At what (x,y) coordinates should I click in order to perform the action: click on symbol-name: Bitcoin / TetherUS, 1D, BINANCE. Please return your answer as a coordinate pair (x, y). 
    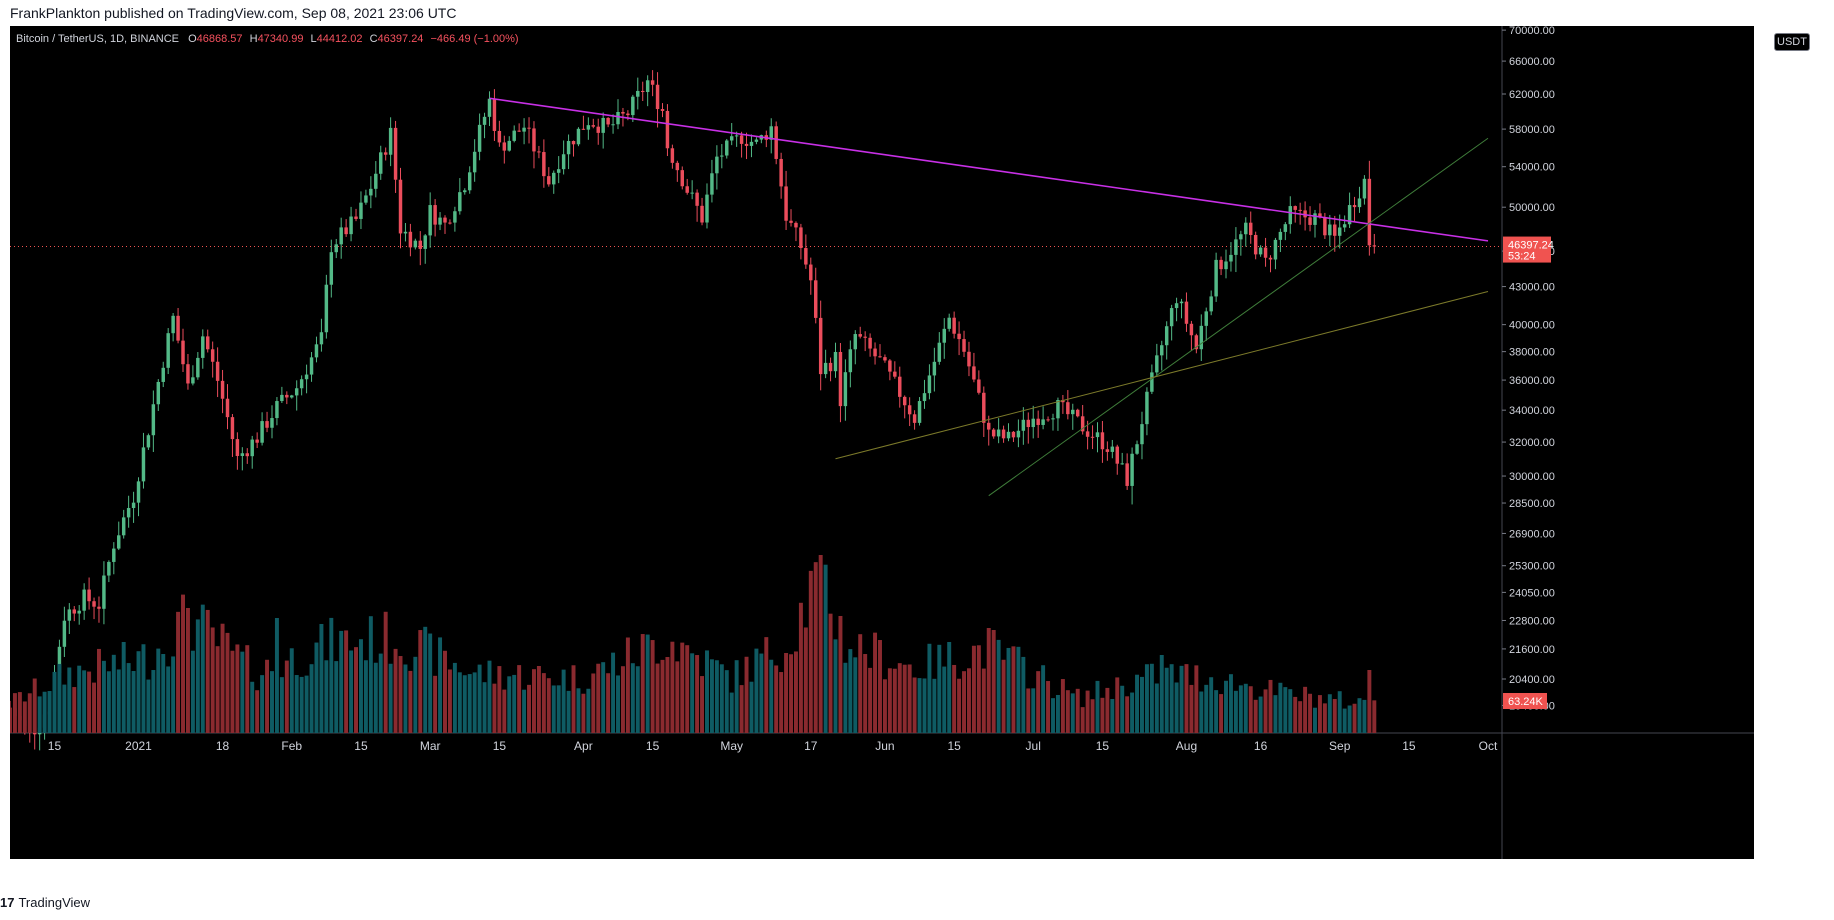
    Looking at the image, I should click on (98, 39).